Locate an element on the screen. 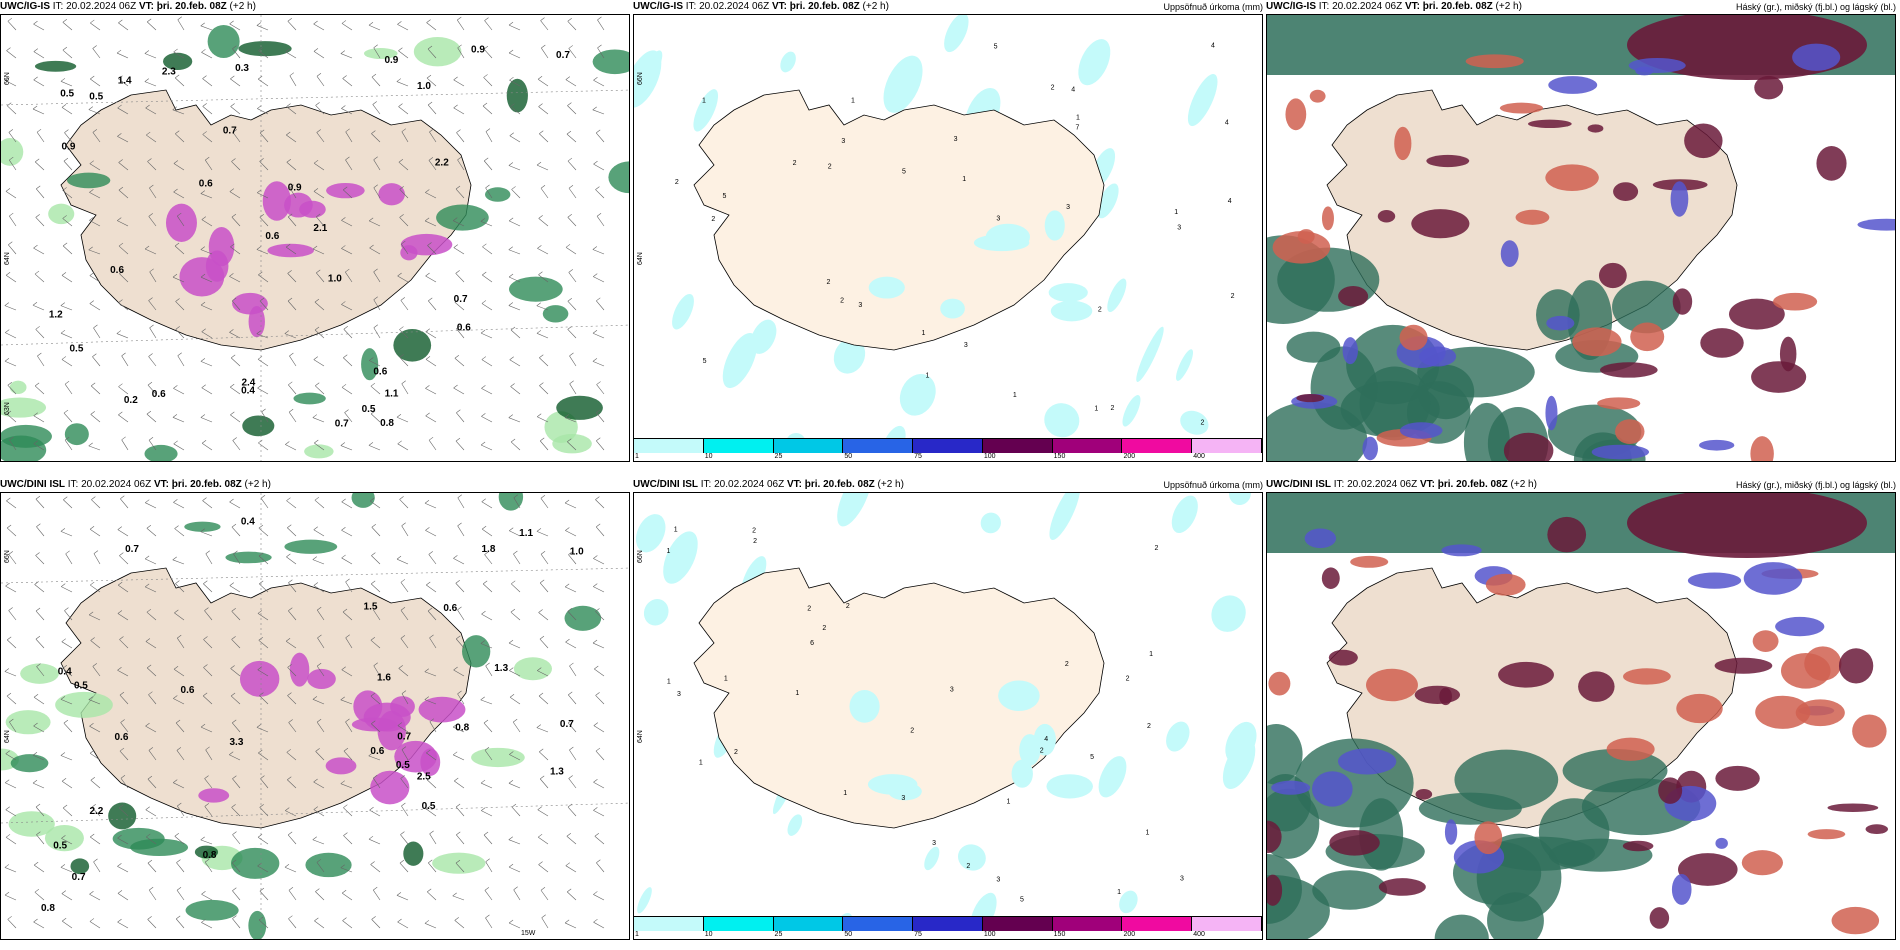 The height and width of the screenshot is (950, 1900). value-label: 1.0 is located at coordinates (424, 86).